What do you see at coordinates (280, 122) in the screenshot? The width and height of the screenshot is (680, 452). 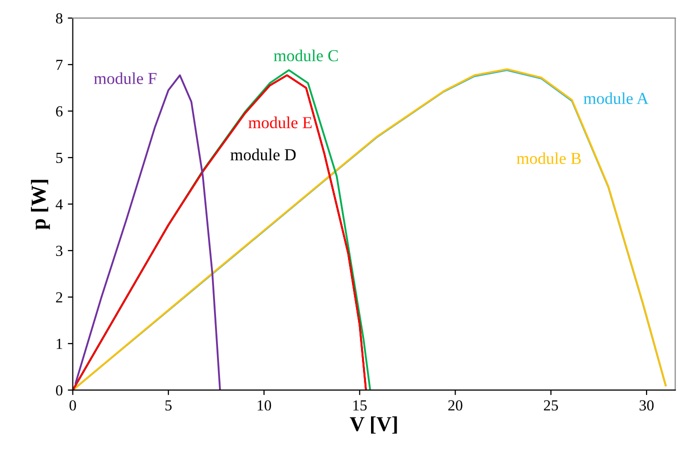 I see `series-label: module E` at bounding box center [280, 122].